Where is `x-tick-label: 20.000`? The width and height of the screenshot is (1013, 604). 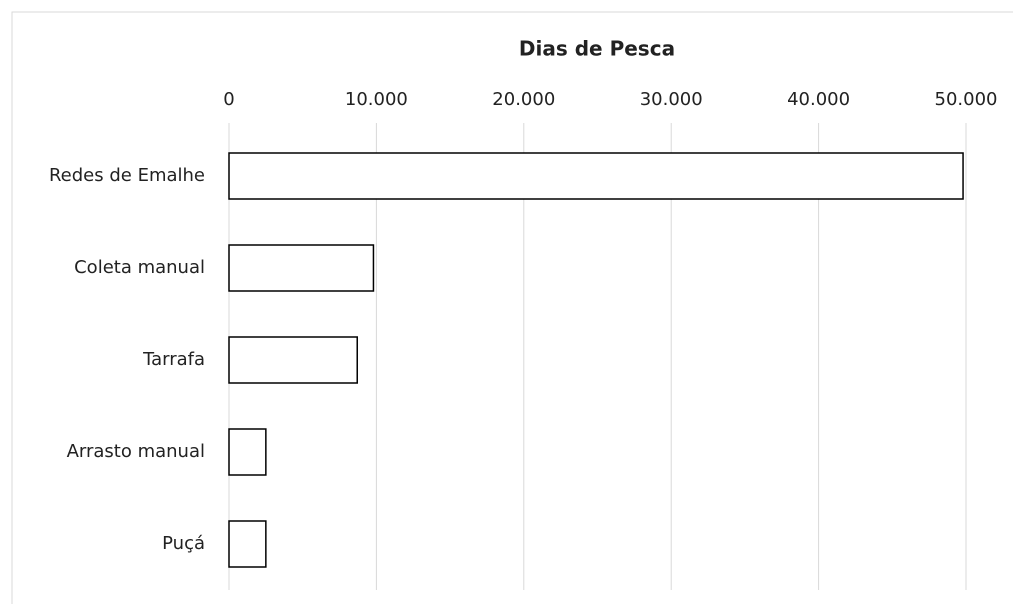
x-tick-label: 20.000 is located at coordinates (523, 99).